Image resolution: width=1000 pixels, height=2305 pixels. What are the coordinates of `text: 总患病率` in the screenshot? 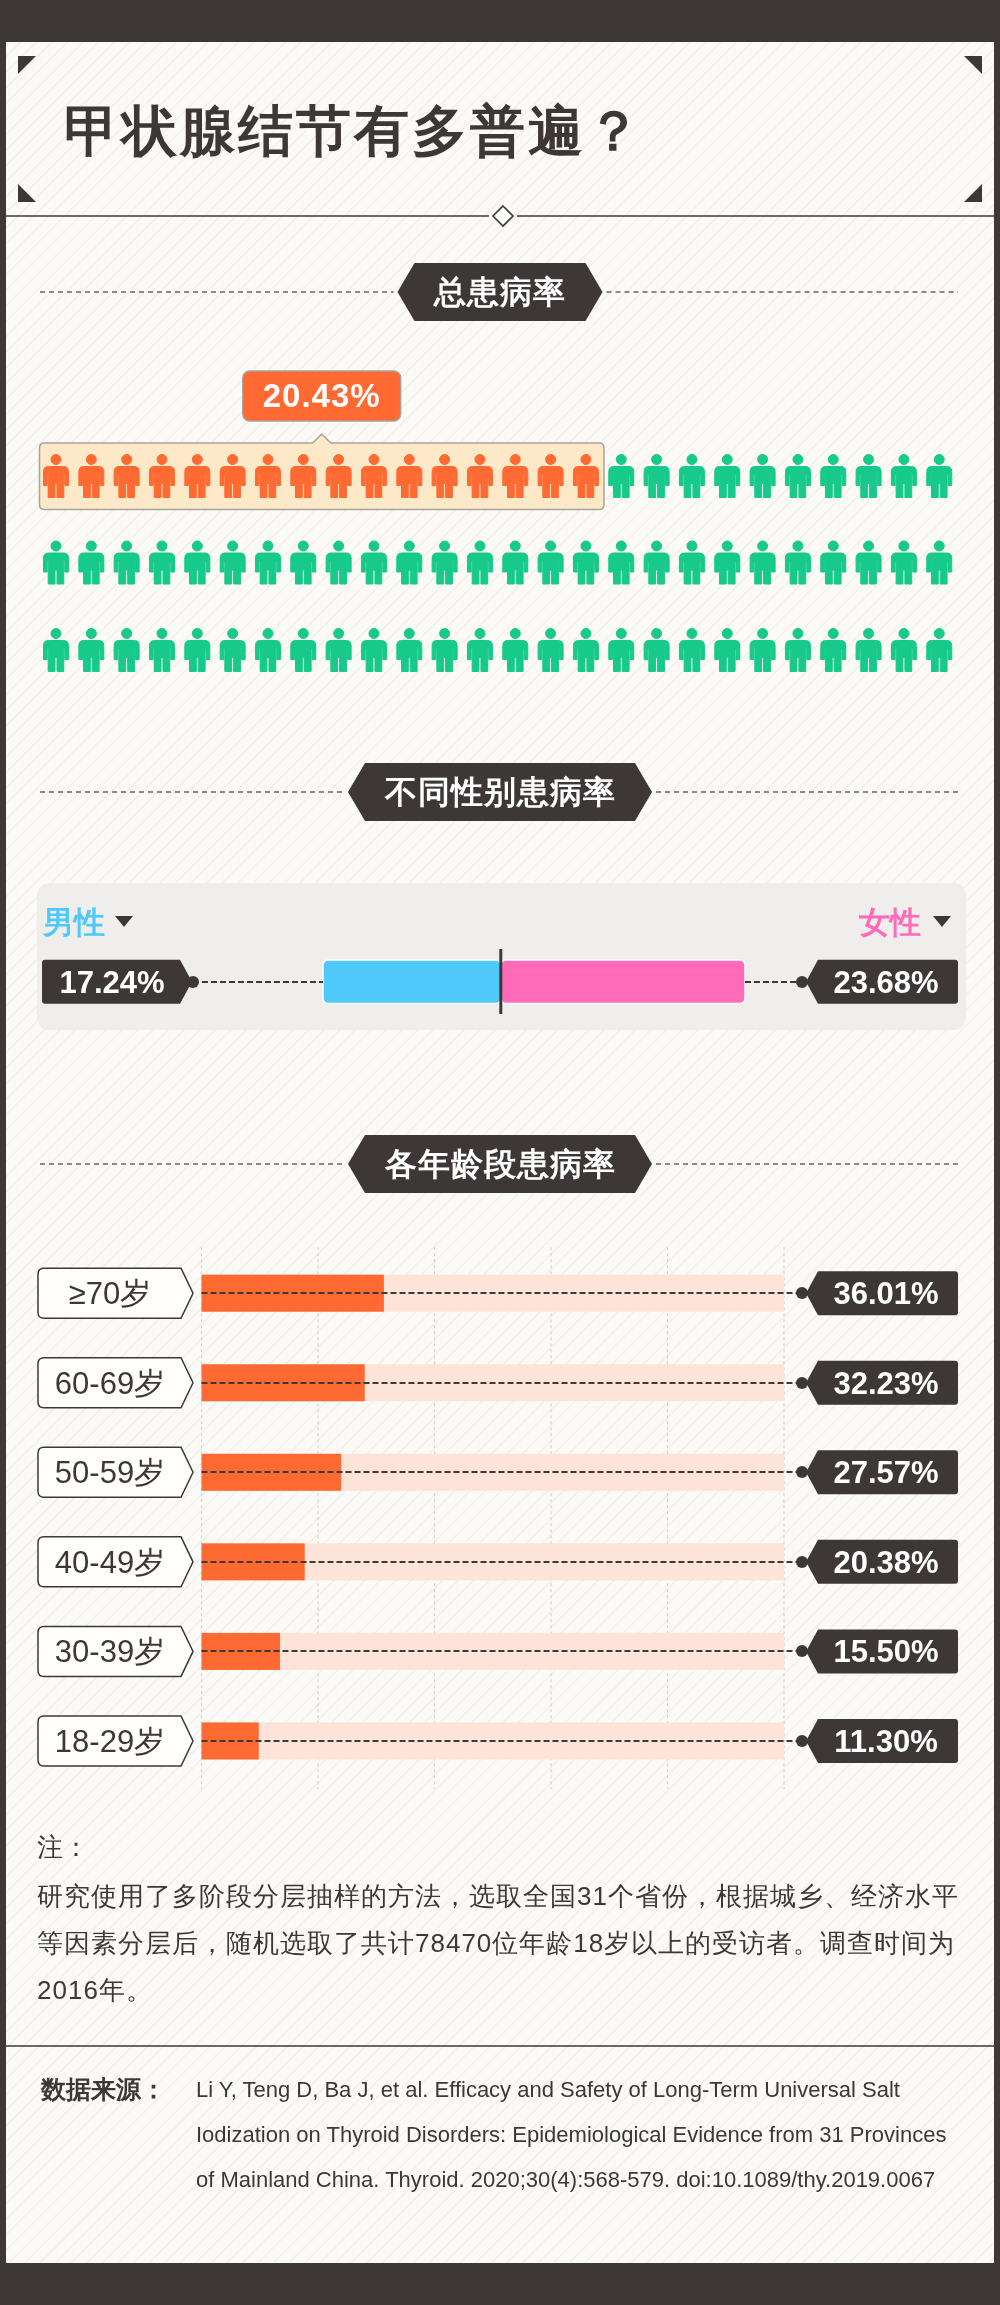 It's located at (499, 292).